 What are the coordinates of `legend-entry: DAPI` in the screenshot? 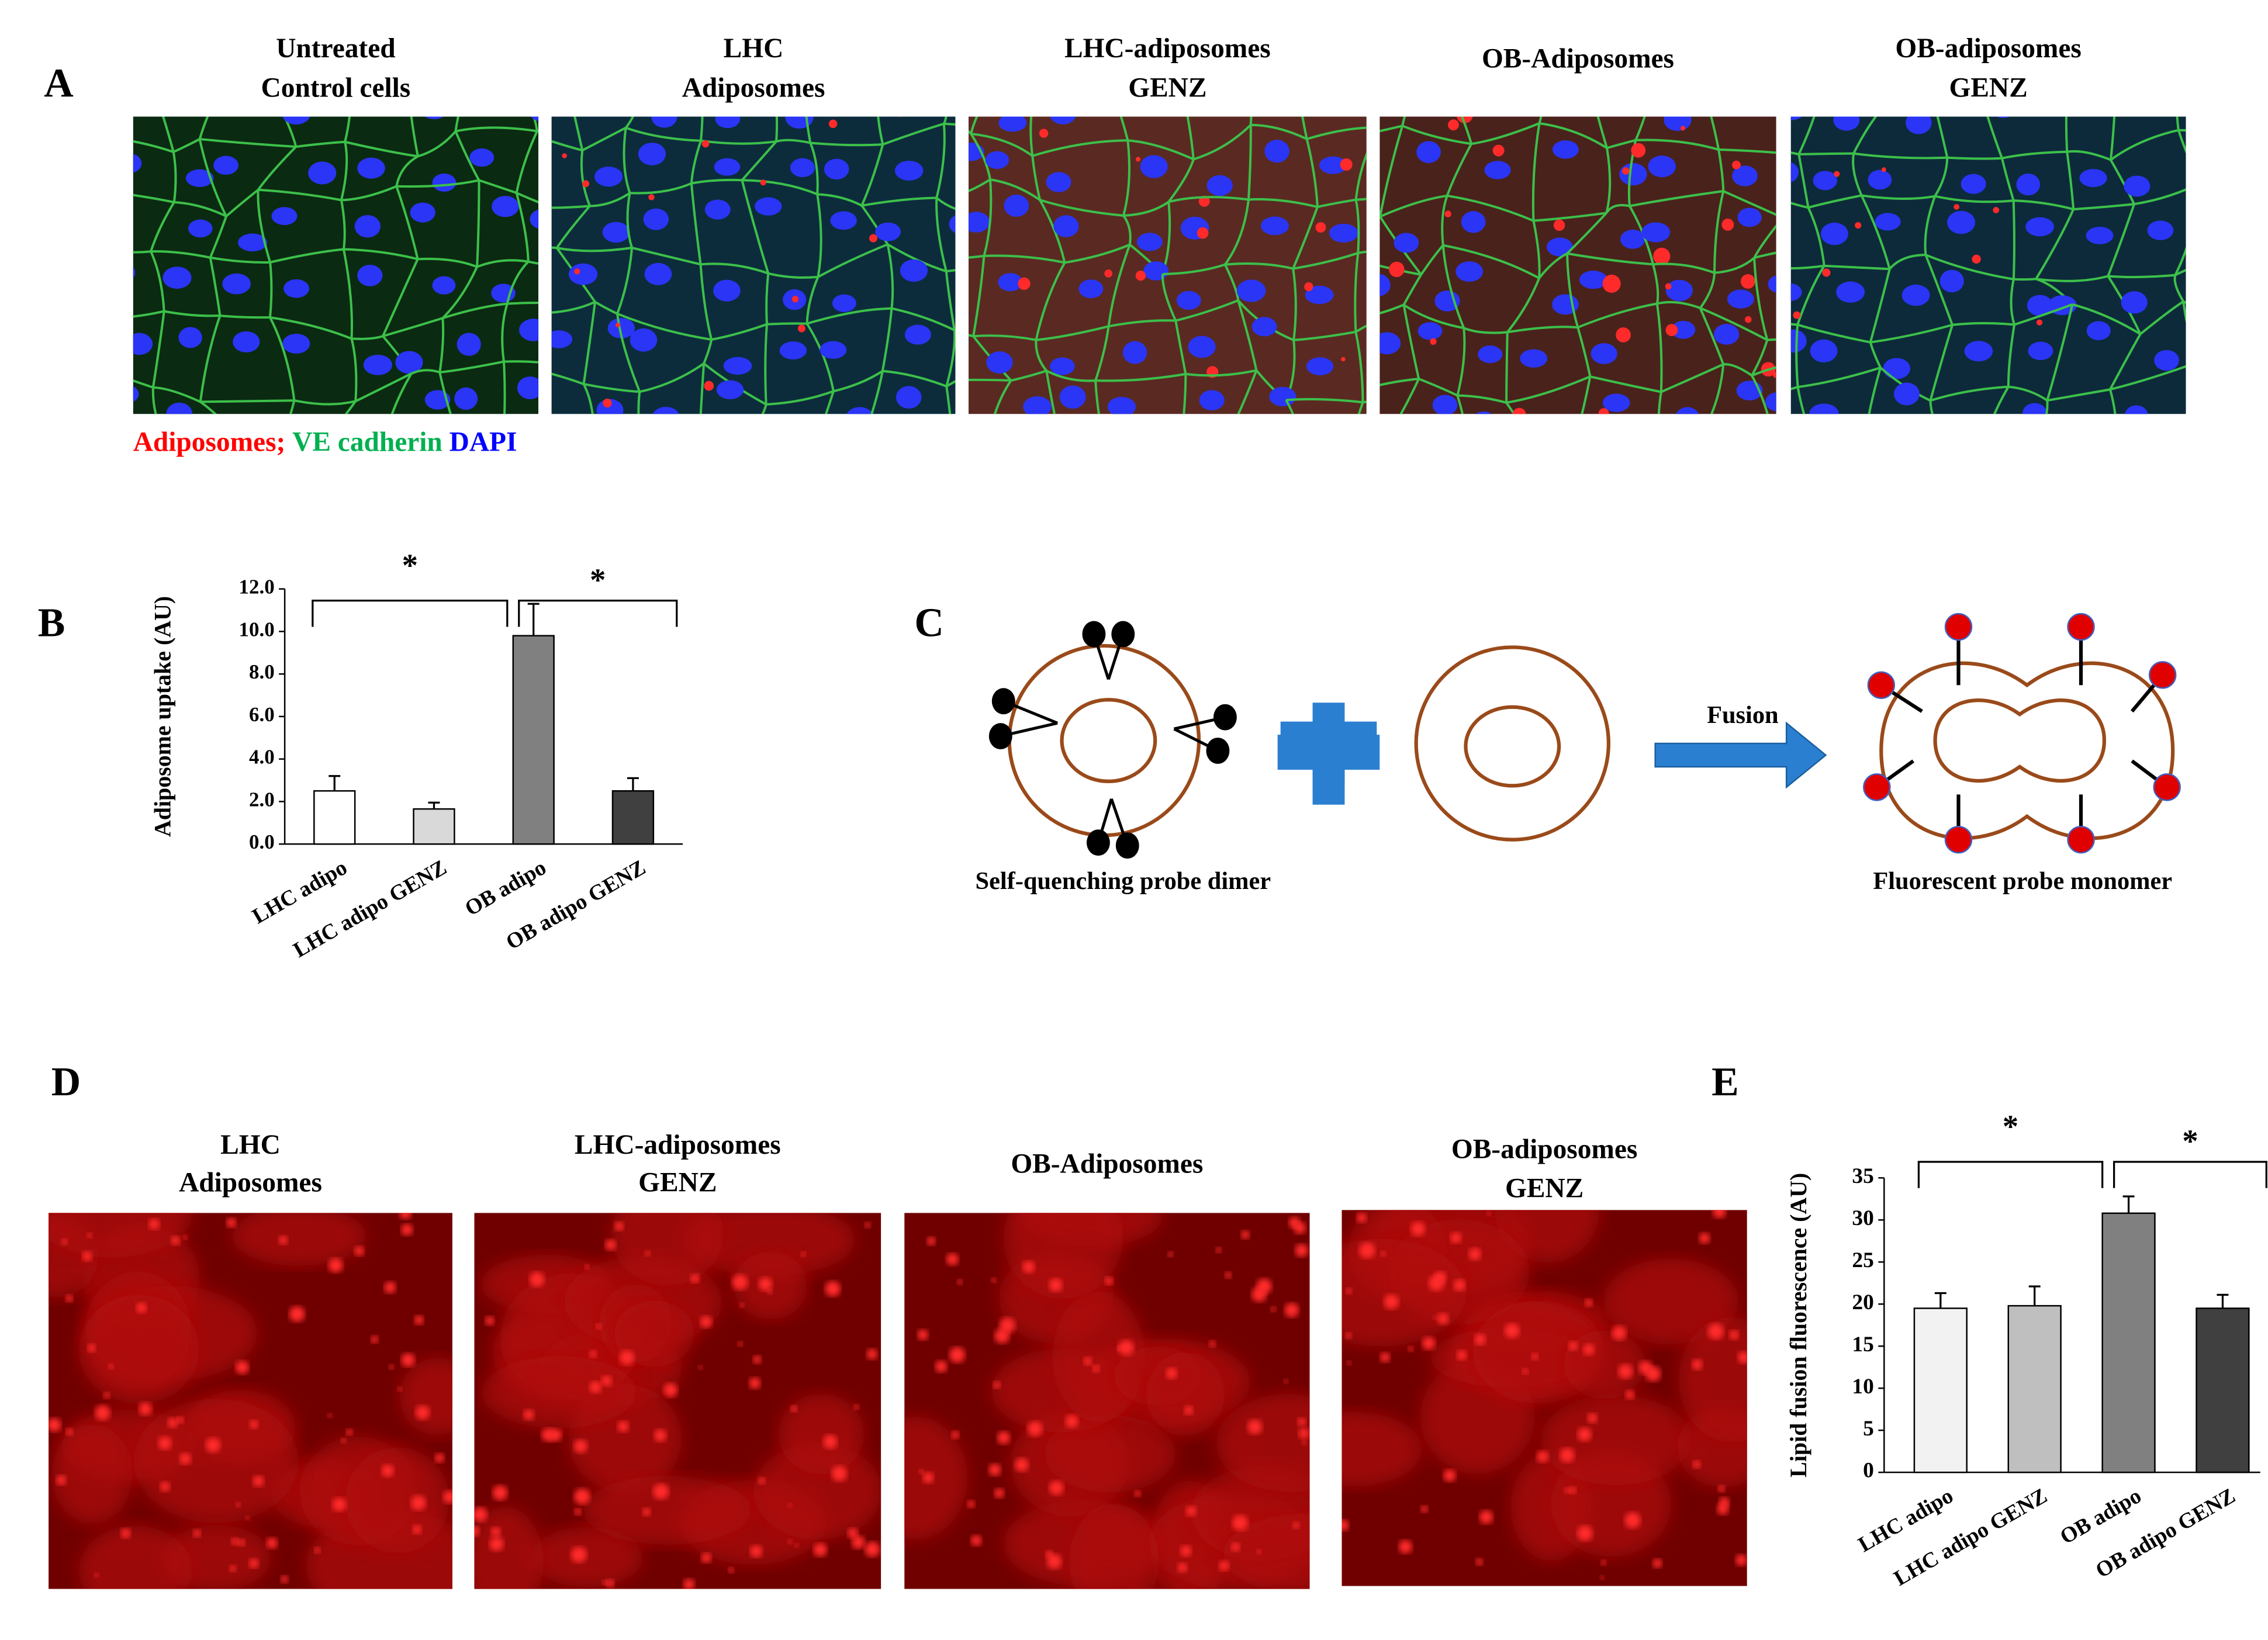 It's located at (483, 442).